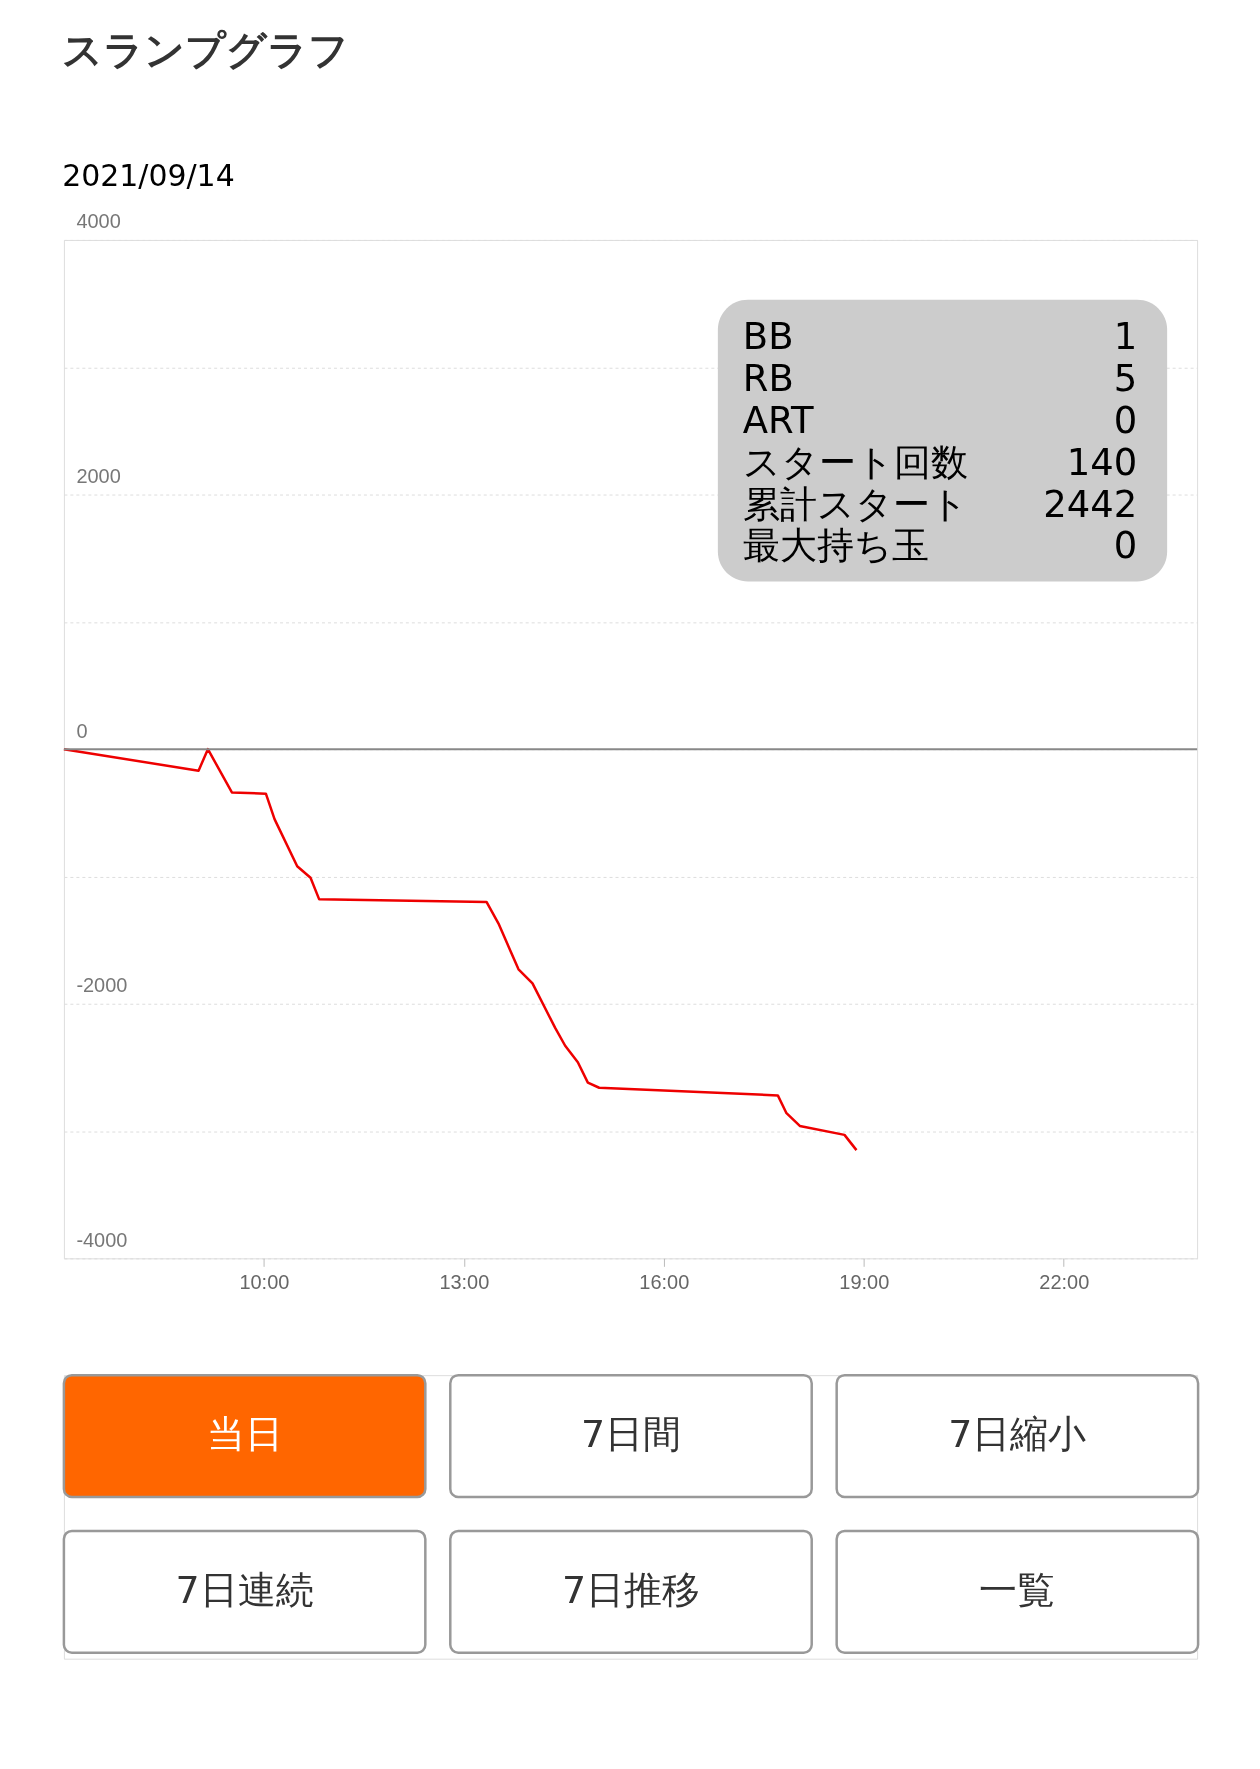 This screenshot has width=1260, height=1769. I want to click on annotation: RB, so click(768, 378).